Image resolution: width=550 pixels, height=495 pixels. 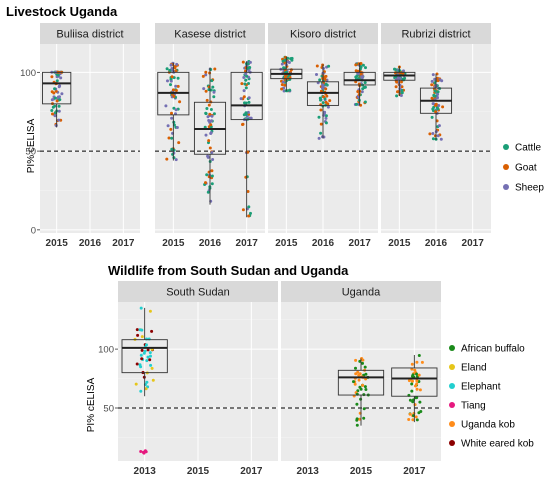 I want to click on x-tick-label: 2013, so click(x=145, y=471).